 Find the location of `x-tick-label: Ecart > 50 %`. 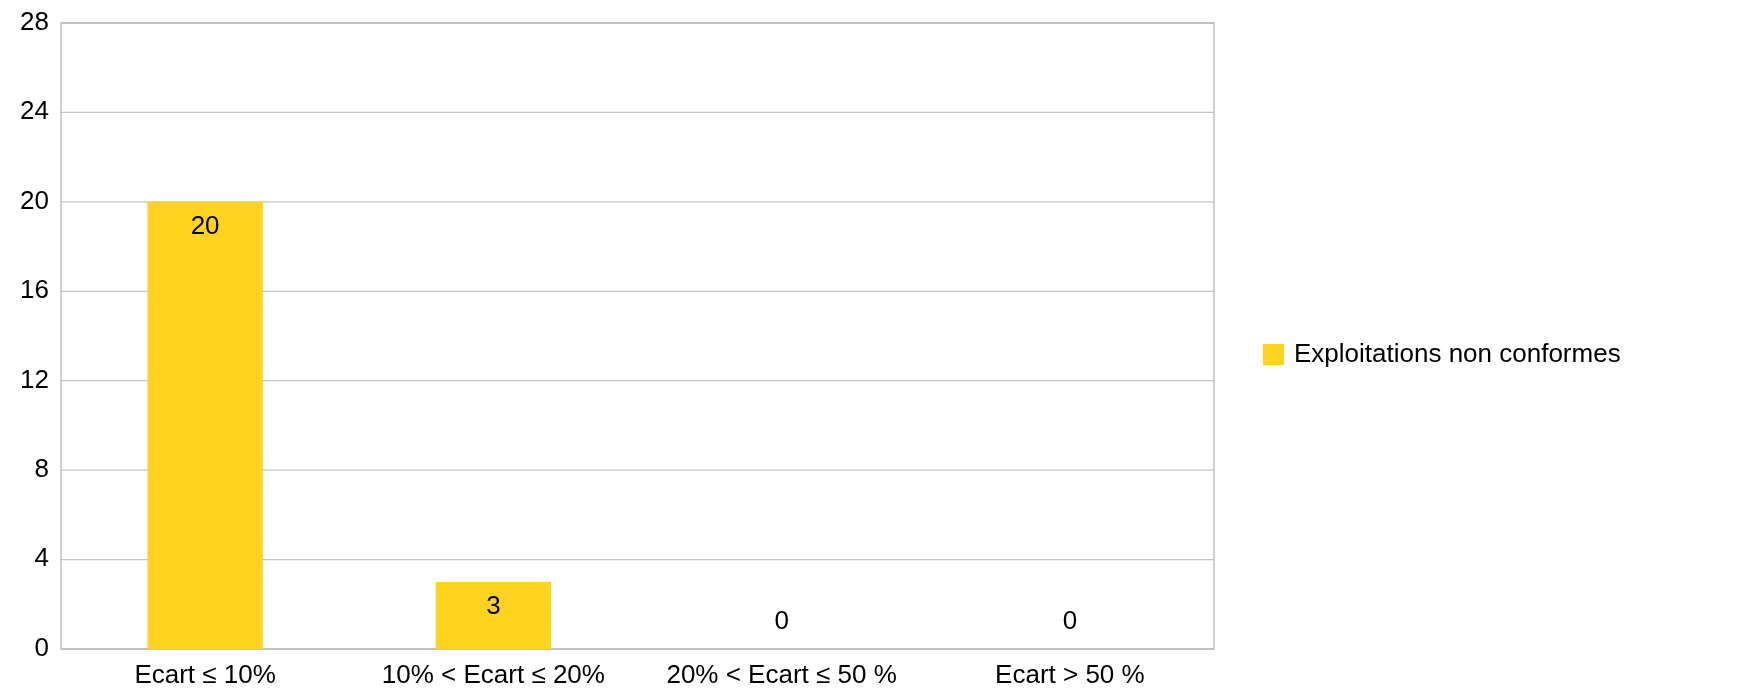

x-tick-label: Ecart > 50 % is located at coordinates (1070, 674).